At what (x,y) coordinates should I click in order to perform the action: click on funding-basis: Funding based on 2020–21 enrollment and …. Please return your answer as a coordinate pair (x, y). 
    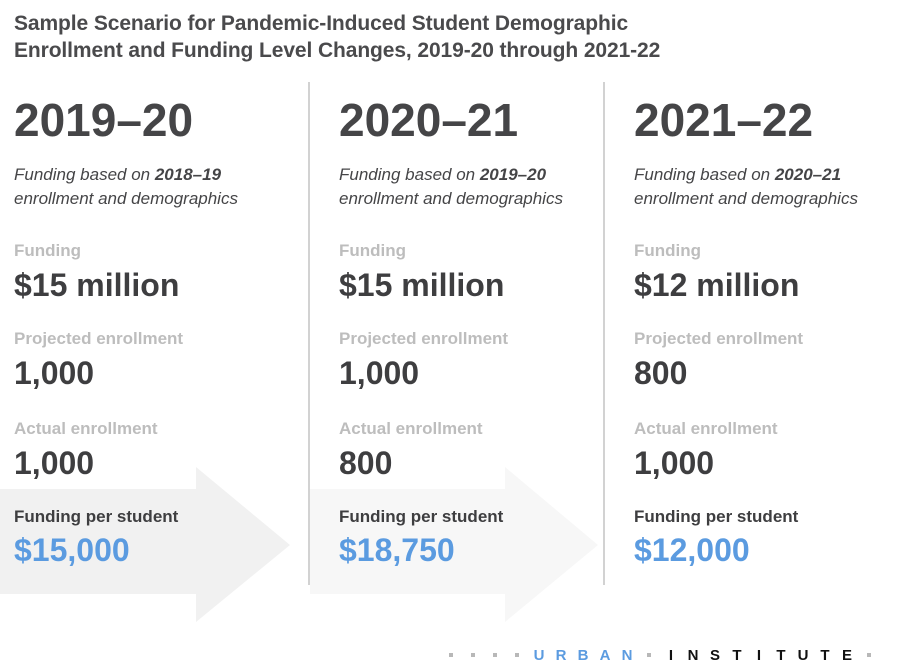
    Looking at the image, I should click on (746, 186).